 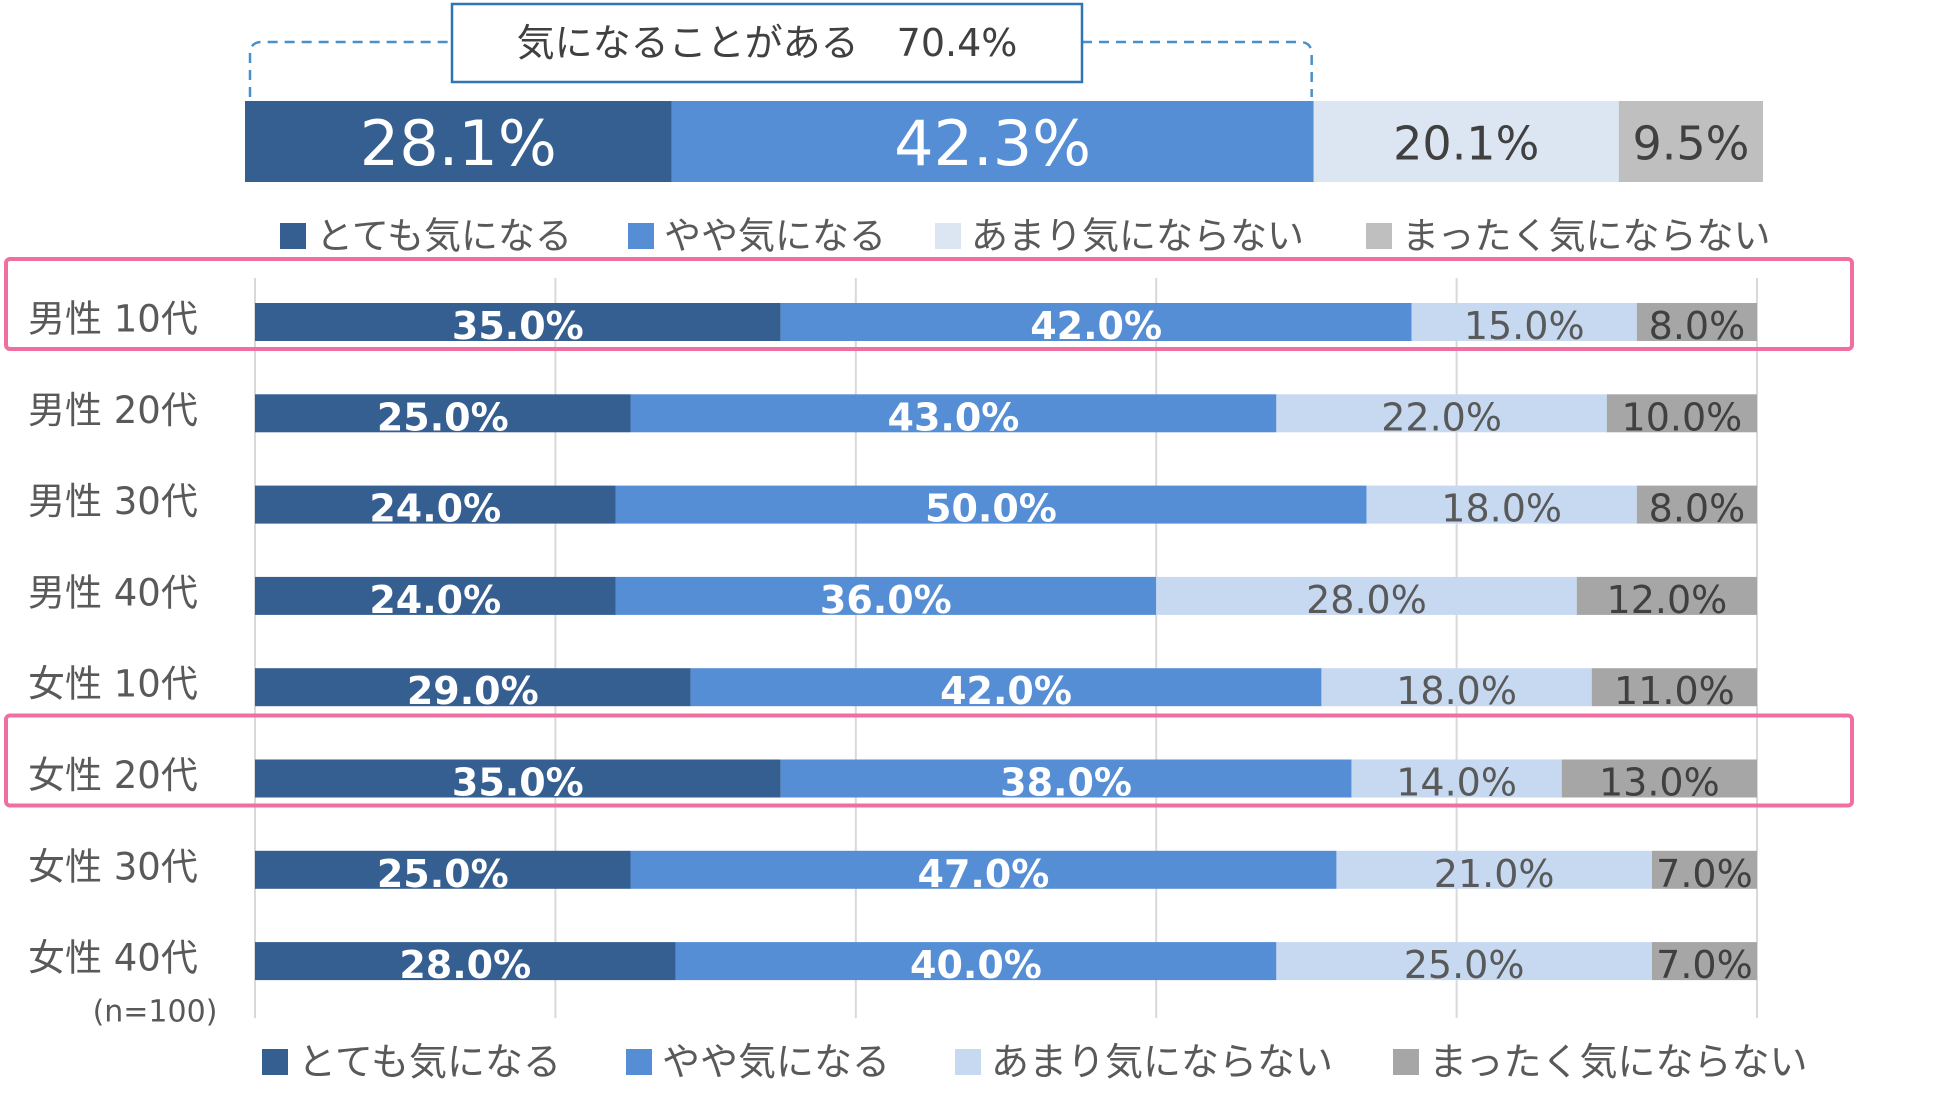 I want to click on bar-value-label: 43.0%, so click(x=954, y=417).